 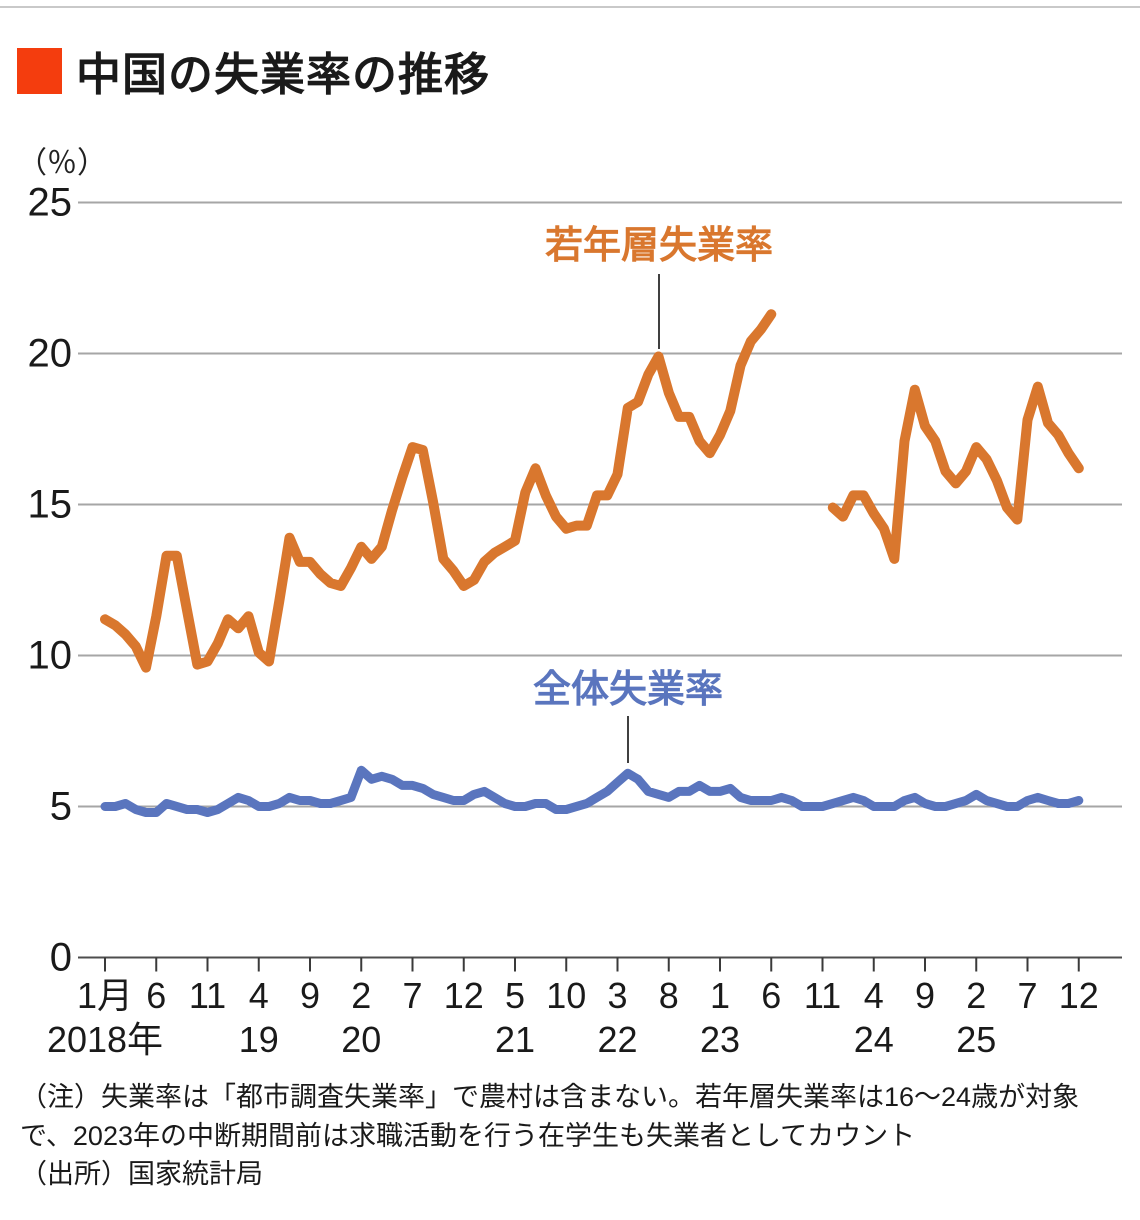 I want to click on x-tick-year-label: 23, so click(x=720, y=1039).